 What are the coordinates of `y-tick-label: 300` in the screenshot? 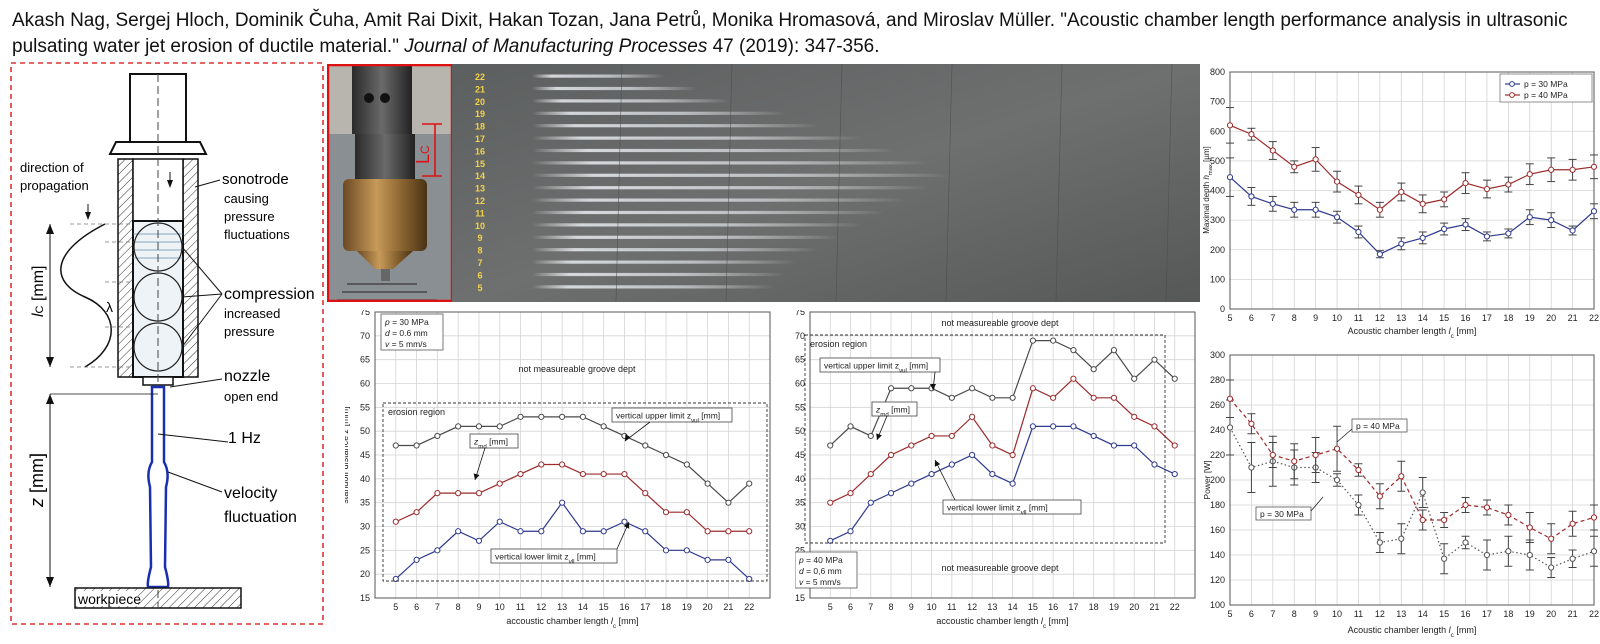 It's located at (1217, 220).